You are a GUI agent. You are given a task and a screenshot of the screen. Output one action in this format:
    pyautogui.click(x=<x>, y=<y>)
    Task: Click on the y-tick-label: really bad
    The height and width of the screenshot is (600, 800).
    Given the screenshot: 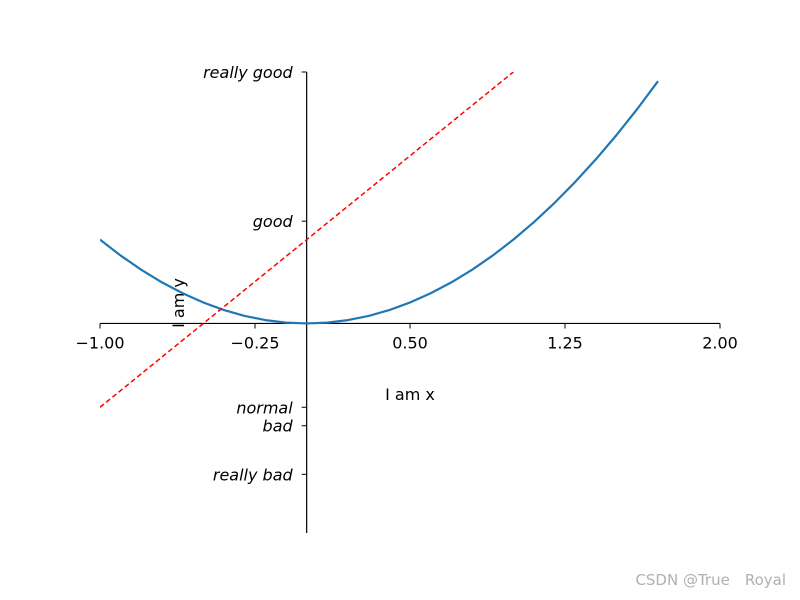 What is the action you would take?
    pyautogui.click(x=253, y=474)
    